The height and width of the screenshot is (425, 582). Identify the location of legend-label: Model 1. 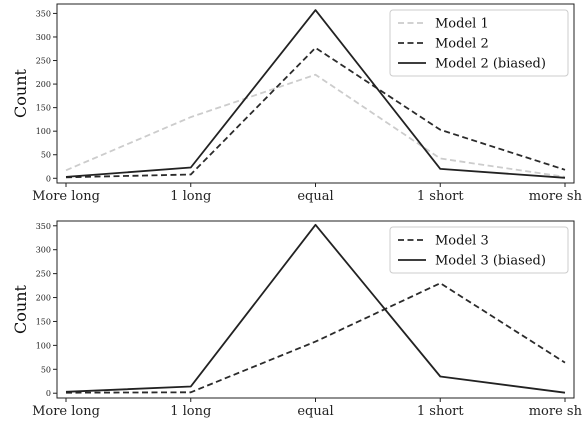
(462, 24).